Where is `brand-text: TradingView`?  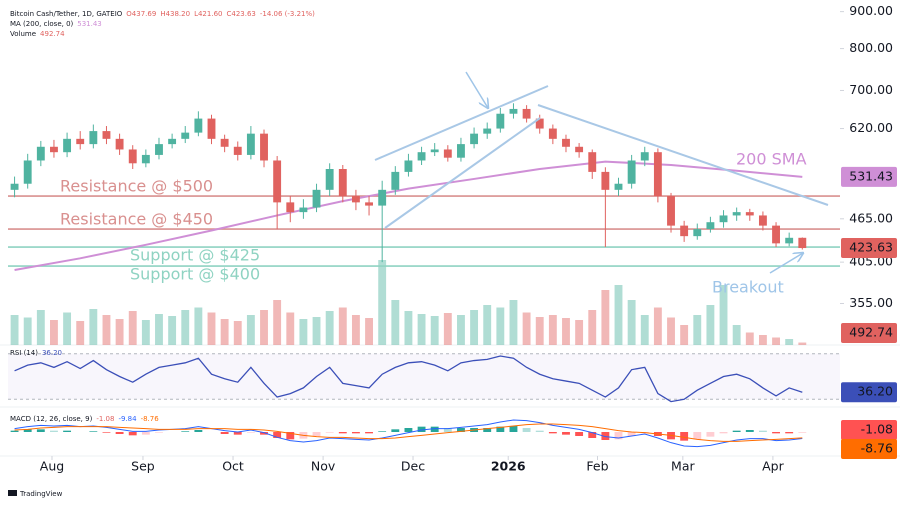 brand-text: TradingView is located at coordinates (41, 494).